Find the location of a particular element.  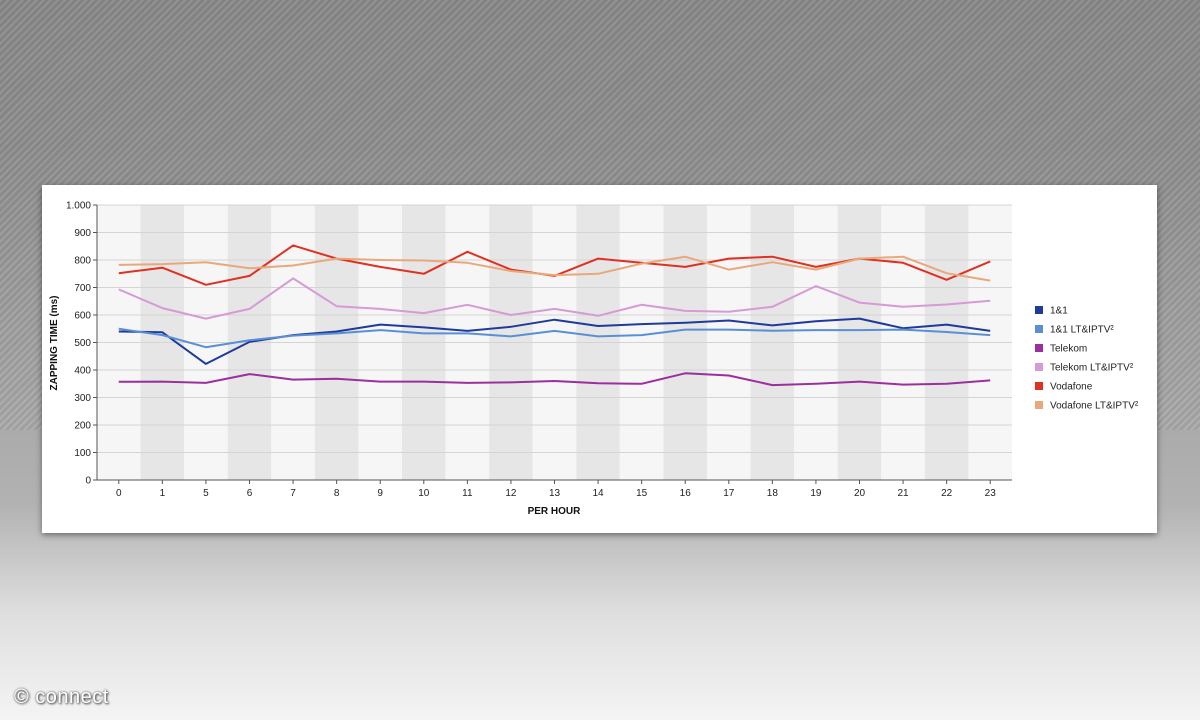

y-tick-label: 0 is located at coordinates (88, 481).